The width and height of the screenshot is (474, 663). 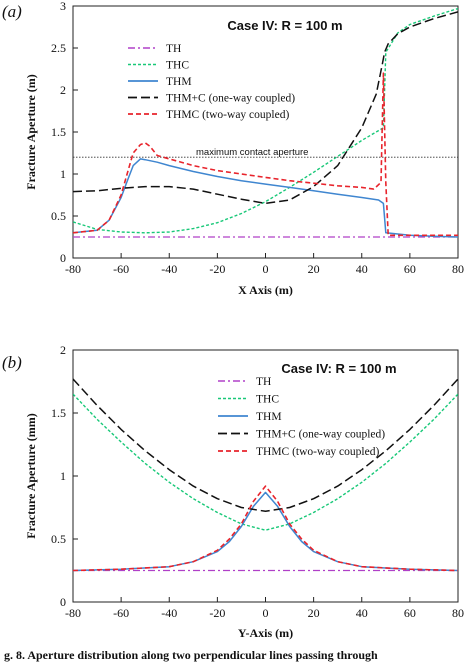 I want to click on y-tick-label: 3, so click(x=63, y=6).